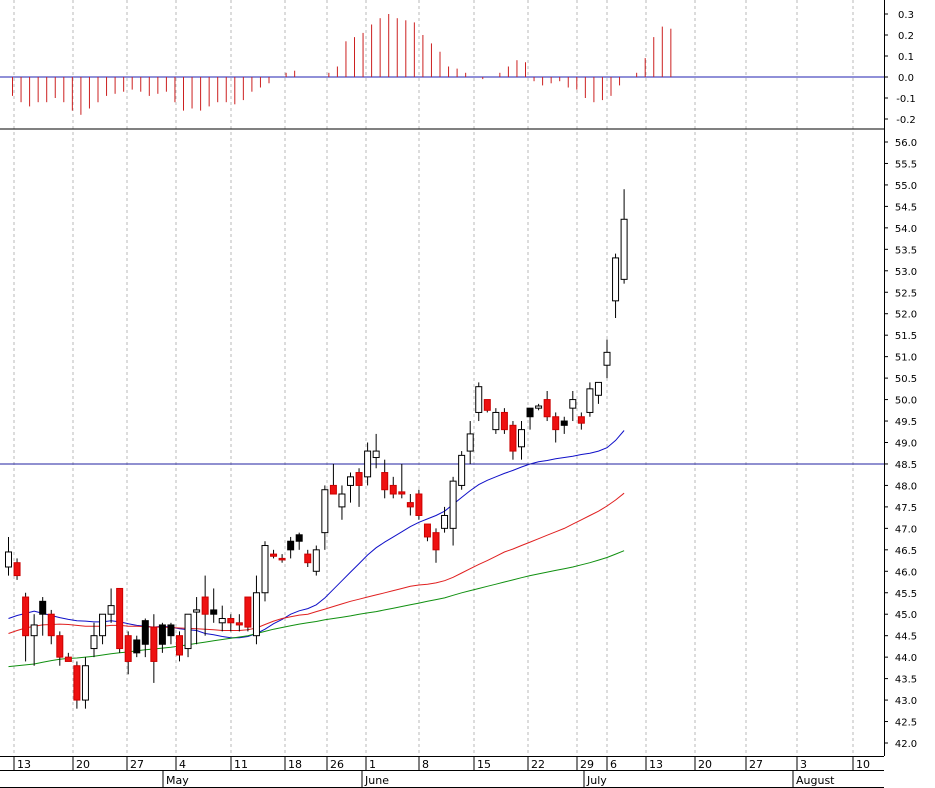 This screenshot has width=935, height=788. Describe the element at coordinates (906, 293) in the screenshot. I see `price-tick-label: 52.5` at that location.